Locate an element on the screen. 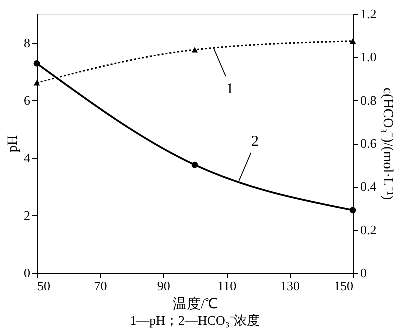  x-tick-label: 70 is located at coordinates (101, 286).